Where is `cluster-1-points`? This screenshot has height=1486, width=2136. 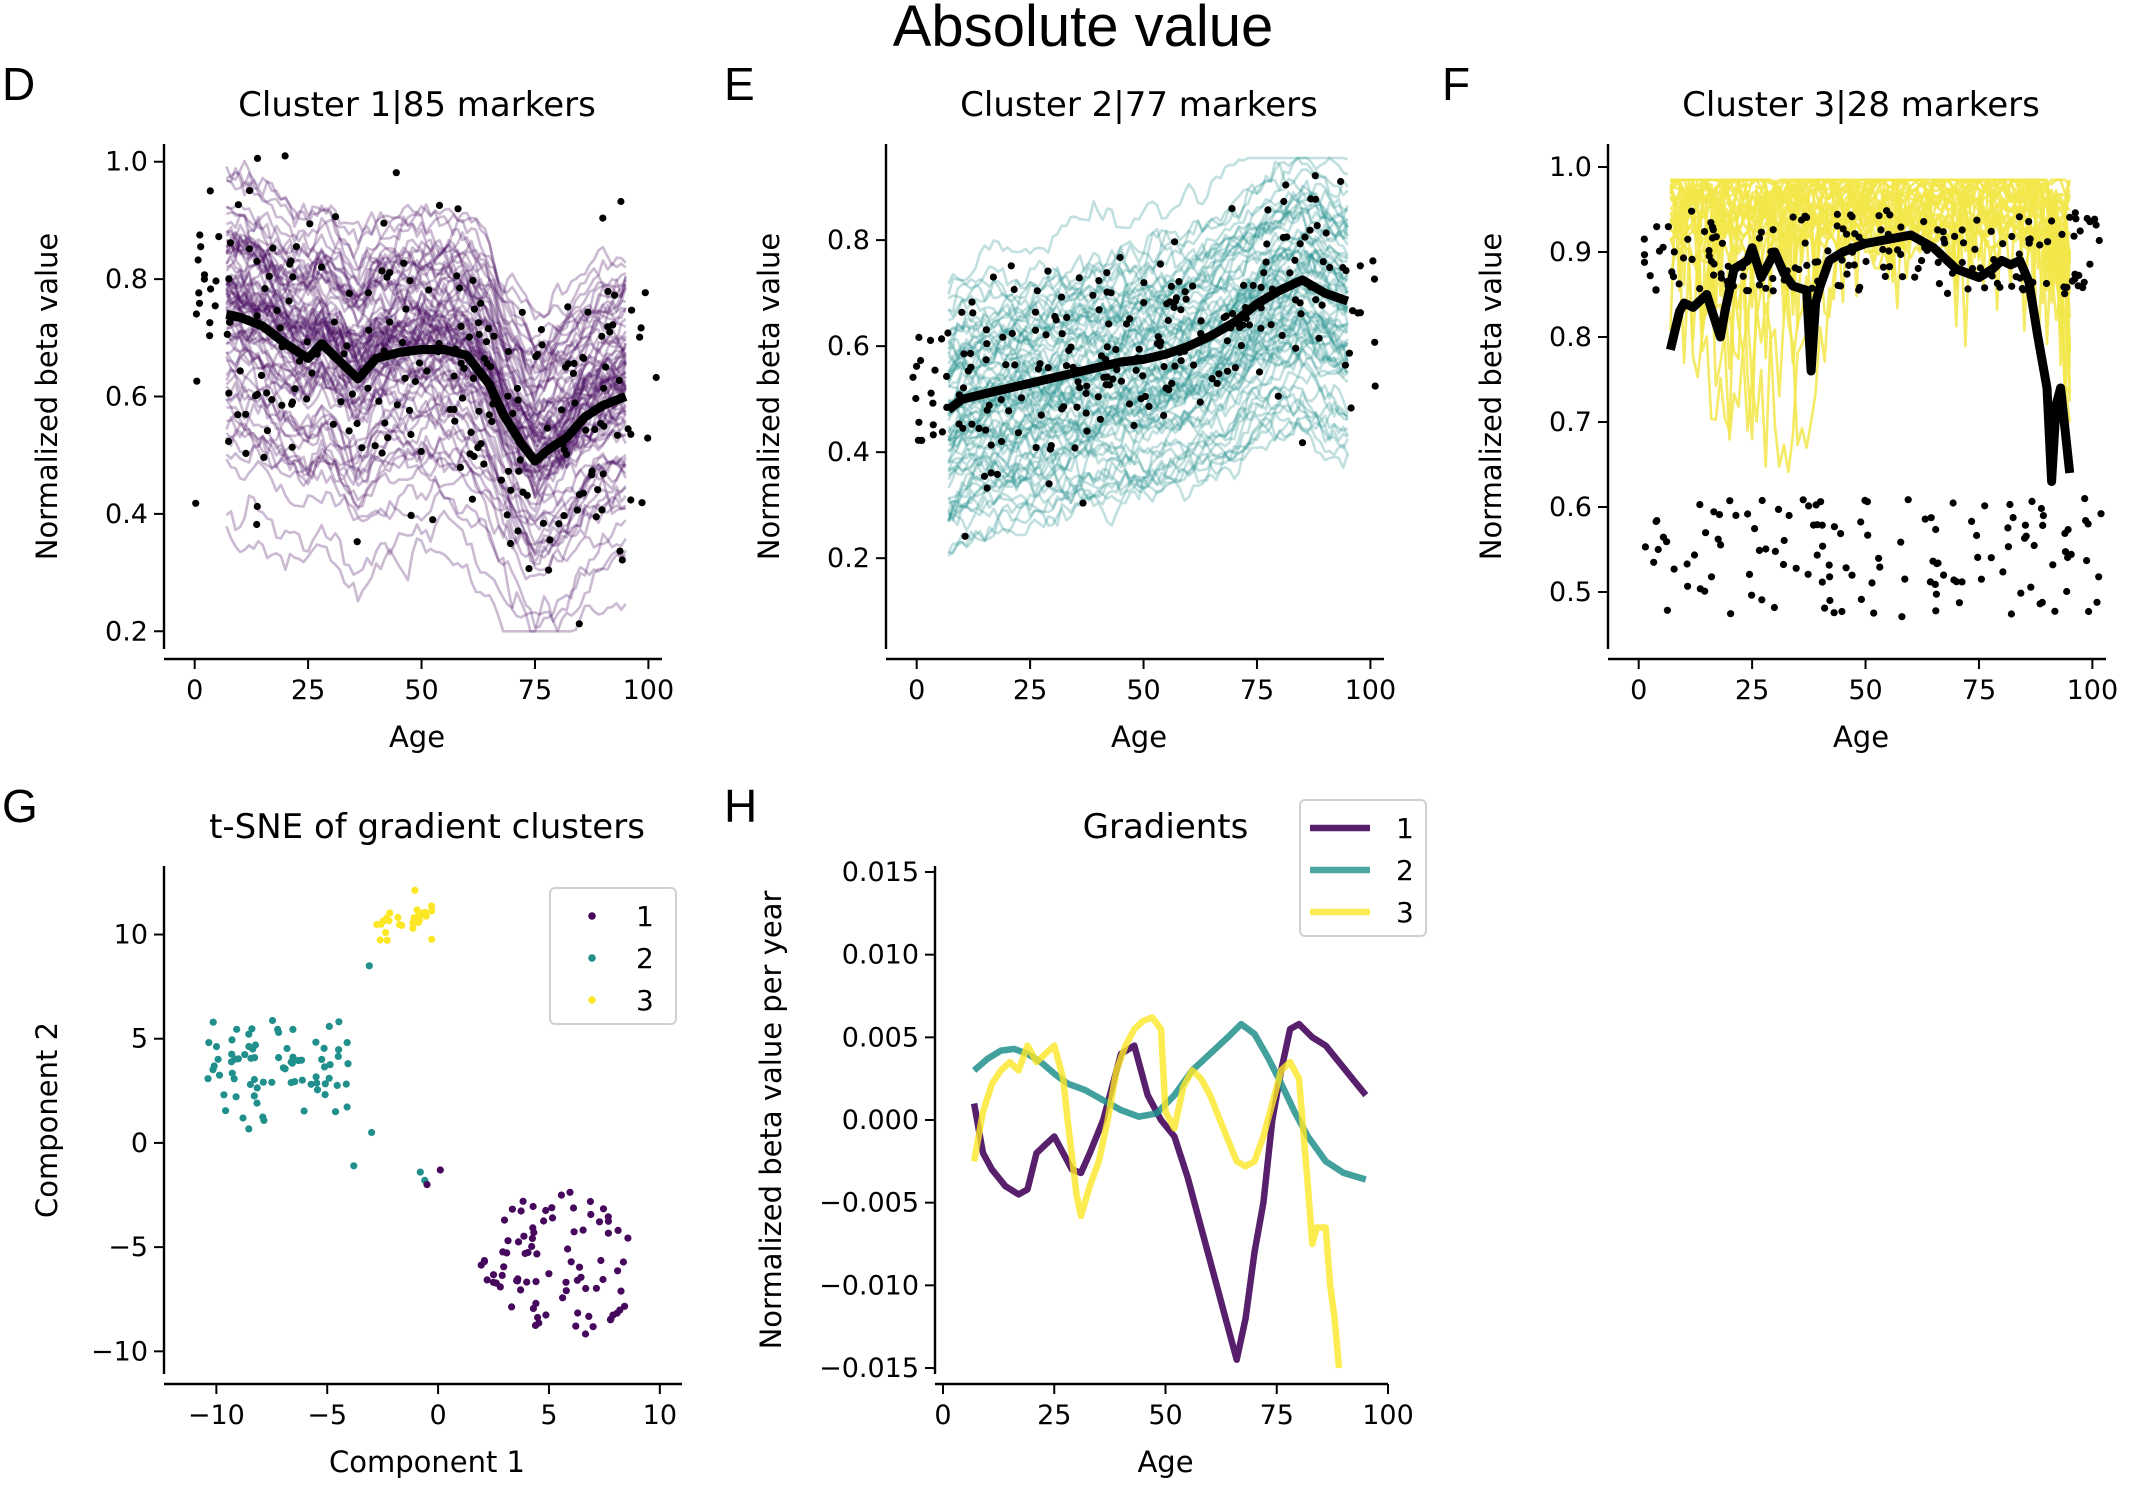 cluster-1-points is located at coordinates (554, 1263).